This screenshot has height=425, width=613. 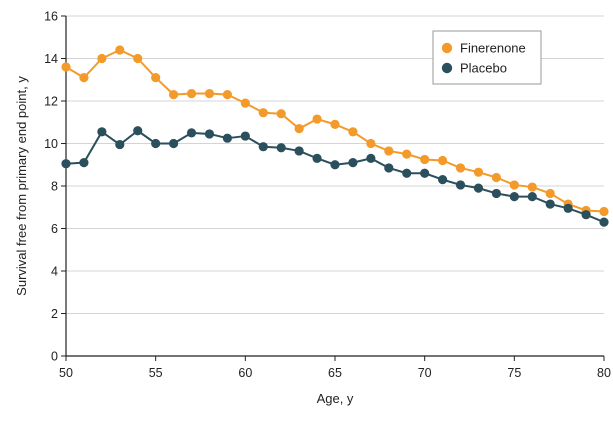 I want to click on y-tick-label: 6, so click(x=54, y=229).